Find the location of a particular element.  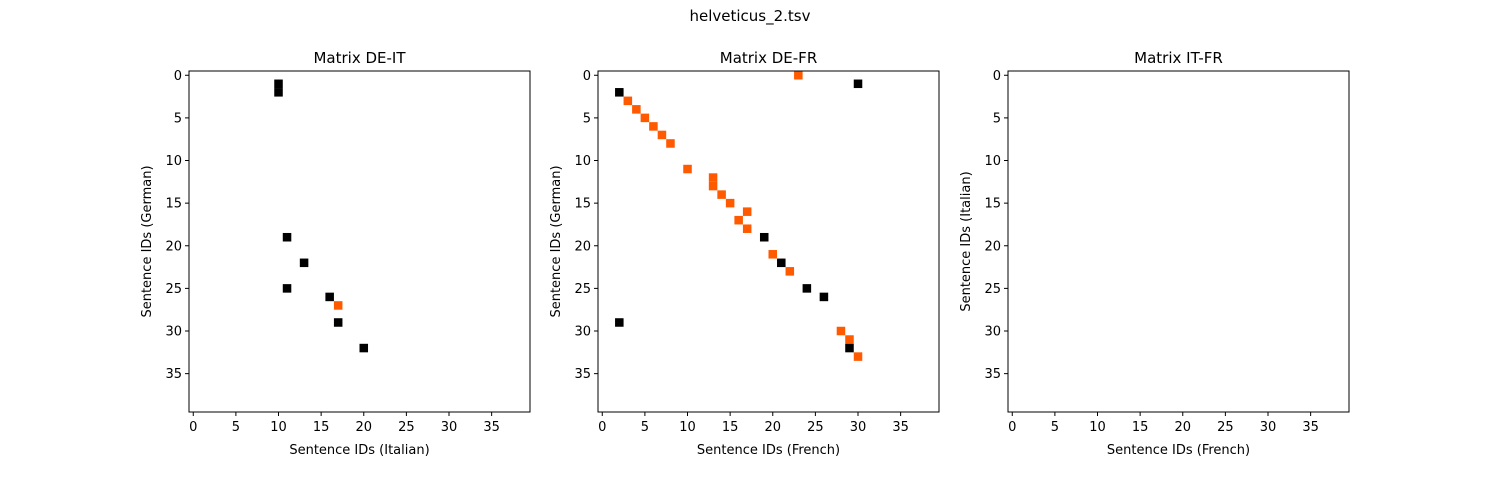

figure-suptitle: helveticus_2.tsv is located at coordinates (749, 16).